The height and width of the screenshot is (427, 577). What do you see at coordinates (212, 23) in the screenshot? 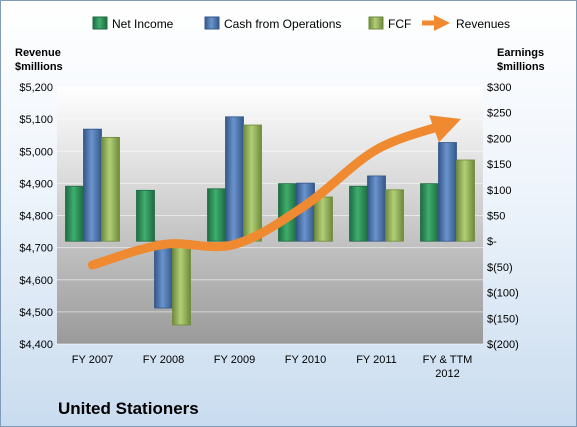
I see `legend-swatch-cash-from-operations` at bounding box center [212, 23].